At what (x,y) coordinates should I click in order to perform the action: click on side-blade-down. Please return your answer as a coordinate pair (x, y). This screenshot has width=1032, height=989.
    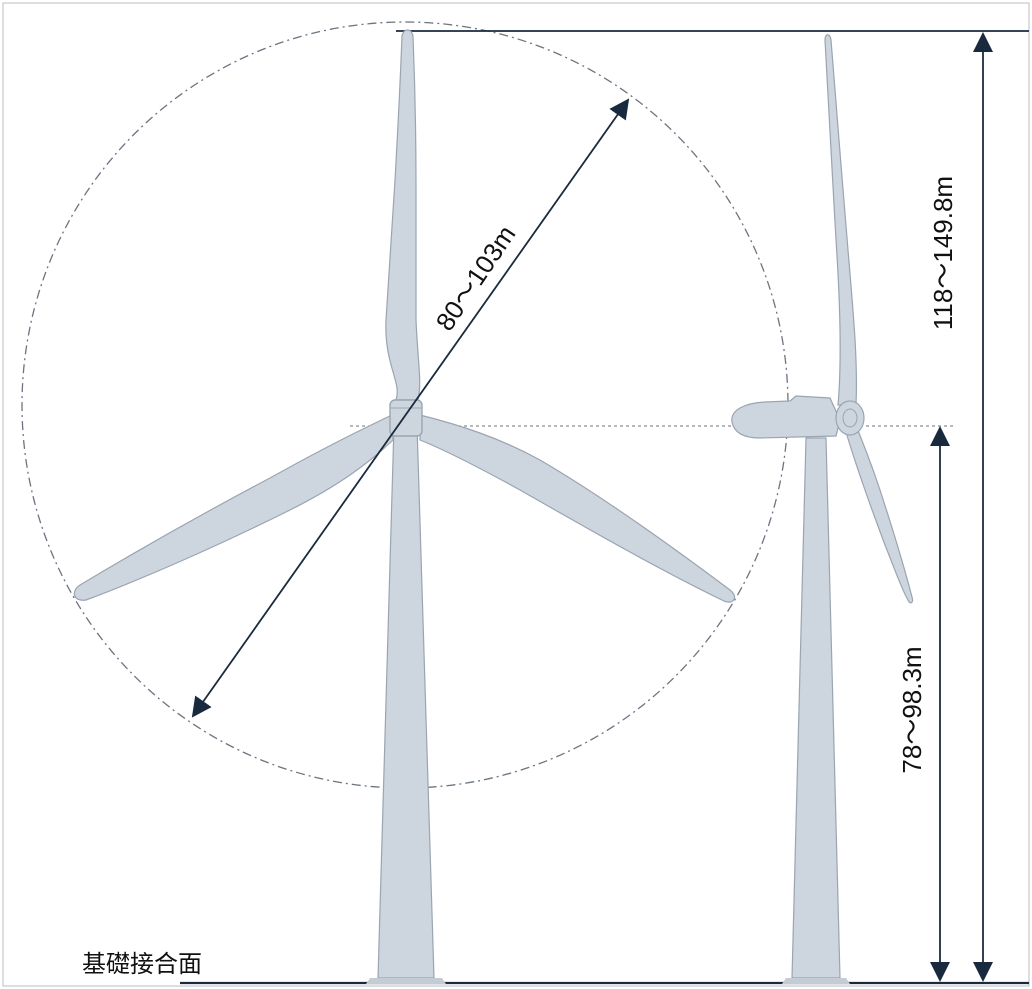
    Looking at the image, I should click on (877, 509).